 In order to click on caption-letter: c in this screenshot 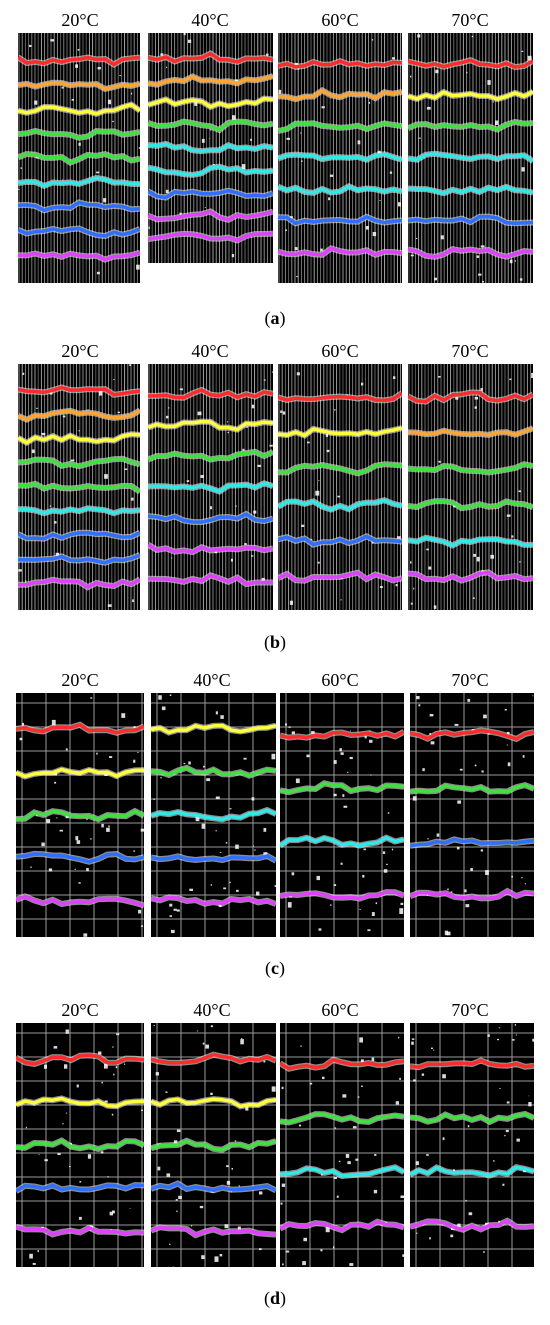, I will do `click(275, 968)`.